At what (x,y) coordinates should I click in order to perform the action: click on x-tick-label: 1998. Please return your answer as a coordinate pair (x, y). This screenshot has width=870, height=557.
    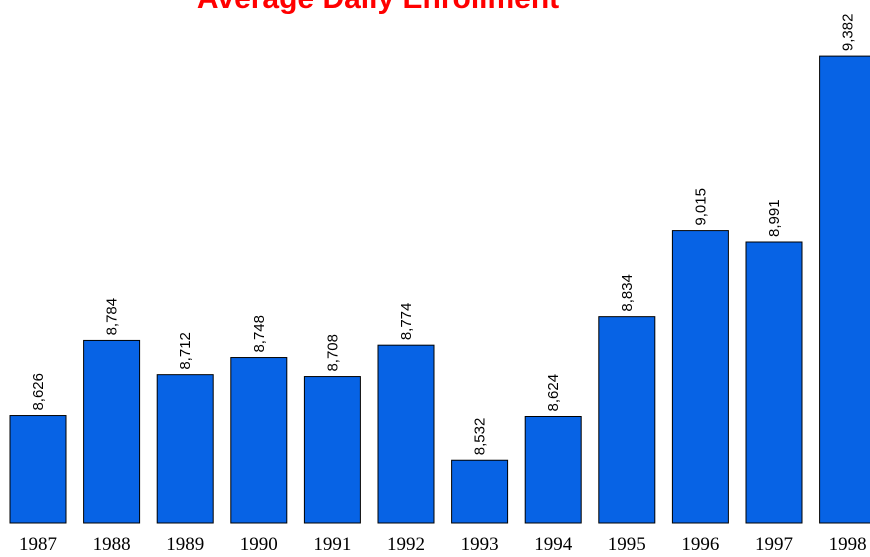
    Looking at the image, I should click on (848, 544).